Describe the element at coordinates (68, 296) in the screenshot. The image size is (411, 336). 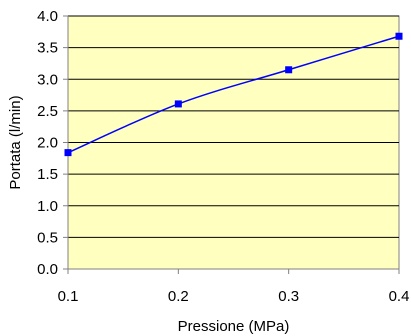
I see `x-tick-label: 0.1` at that location.